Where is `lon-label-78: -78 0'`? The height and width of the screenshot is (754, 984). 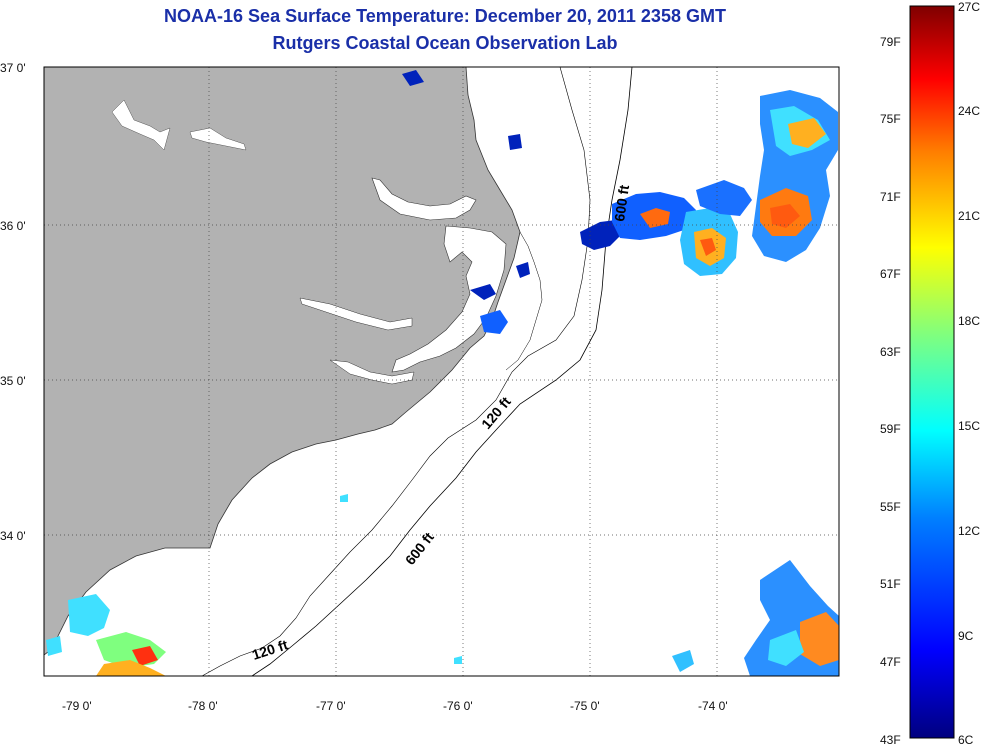
lon-label-78: -78 0' is located at coordinates (203, 706).